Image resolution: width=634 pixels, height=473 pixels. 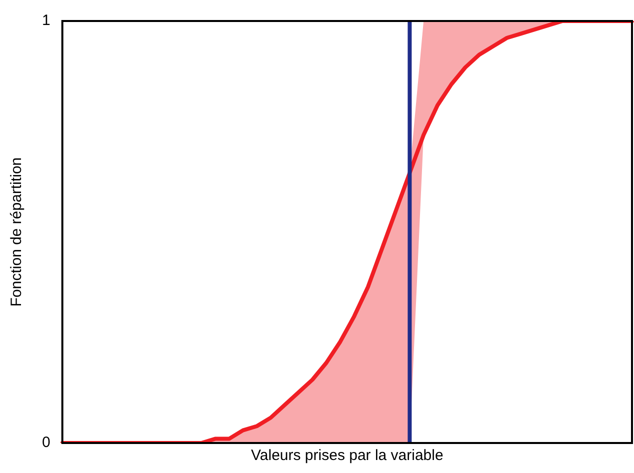 I want to click on x-axis-title: Valeurs prises par la variable, so click(x=347, y=455).